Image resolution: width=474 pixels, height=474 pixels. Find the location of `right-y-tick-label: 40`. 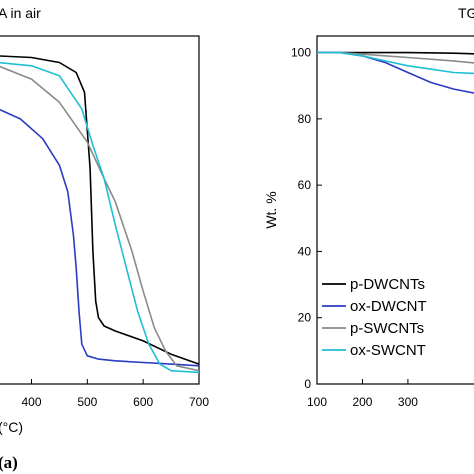

right-y-tick-label: 40 is located at coordinates (305, 251).